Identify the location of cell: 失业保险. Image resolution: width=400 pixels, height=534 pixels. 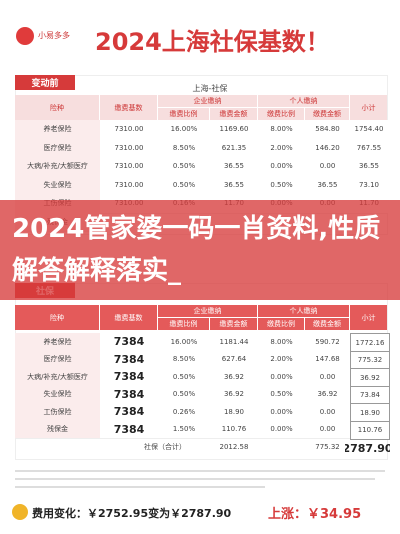
(57, 185).